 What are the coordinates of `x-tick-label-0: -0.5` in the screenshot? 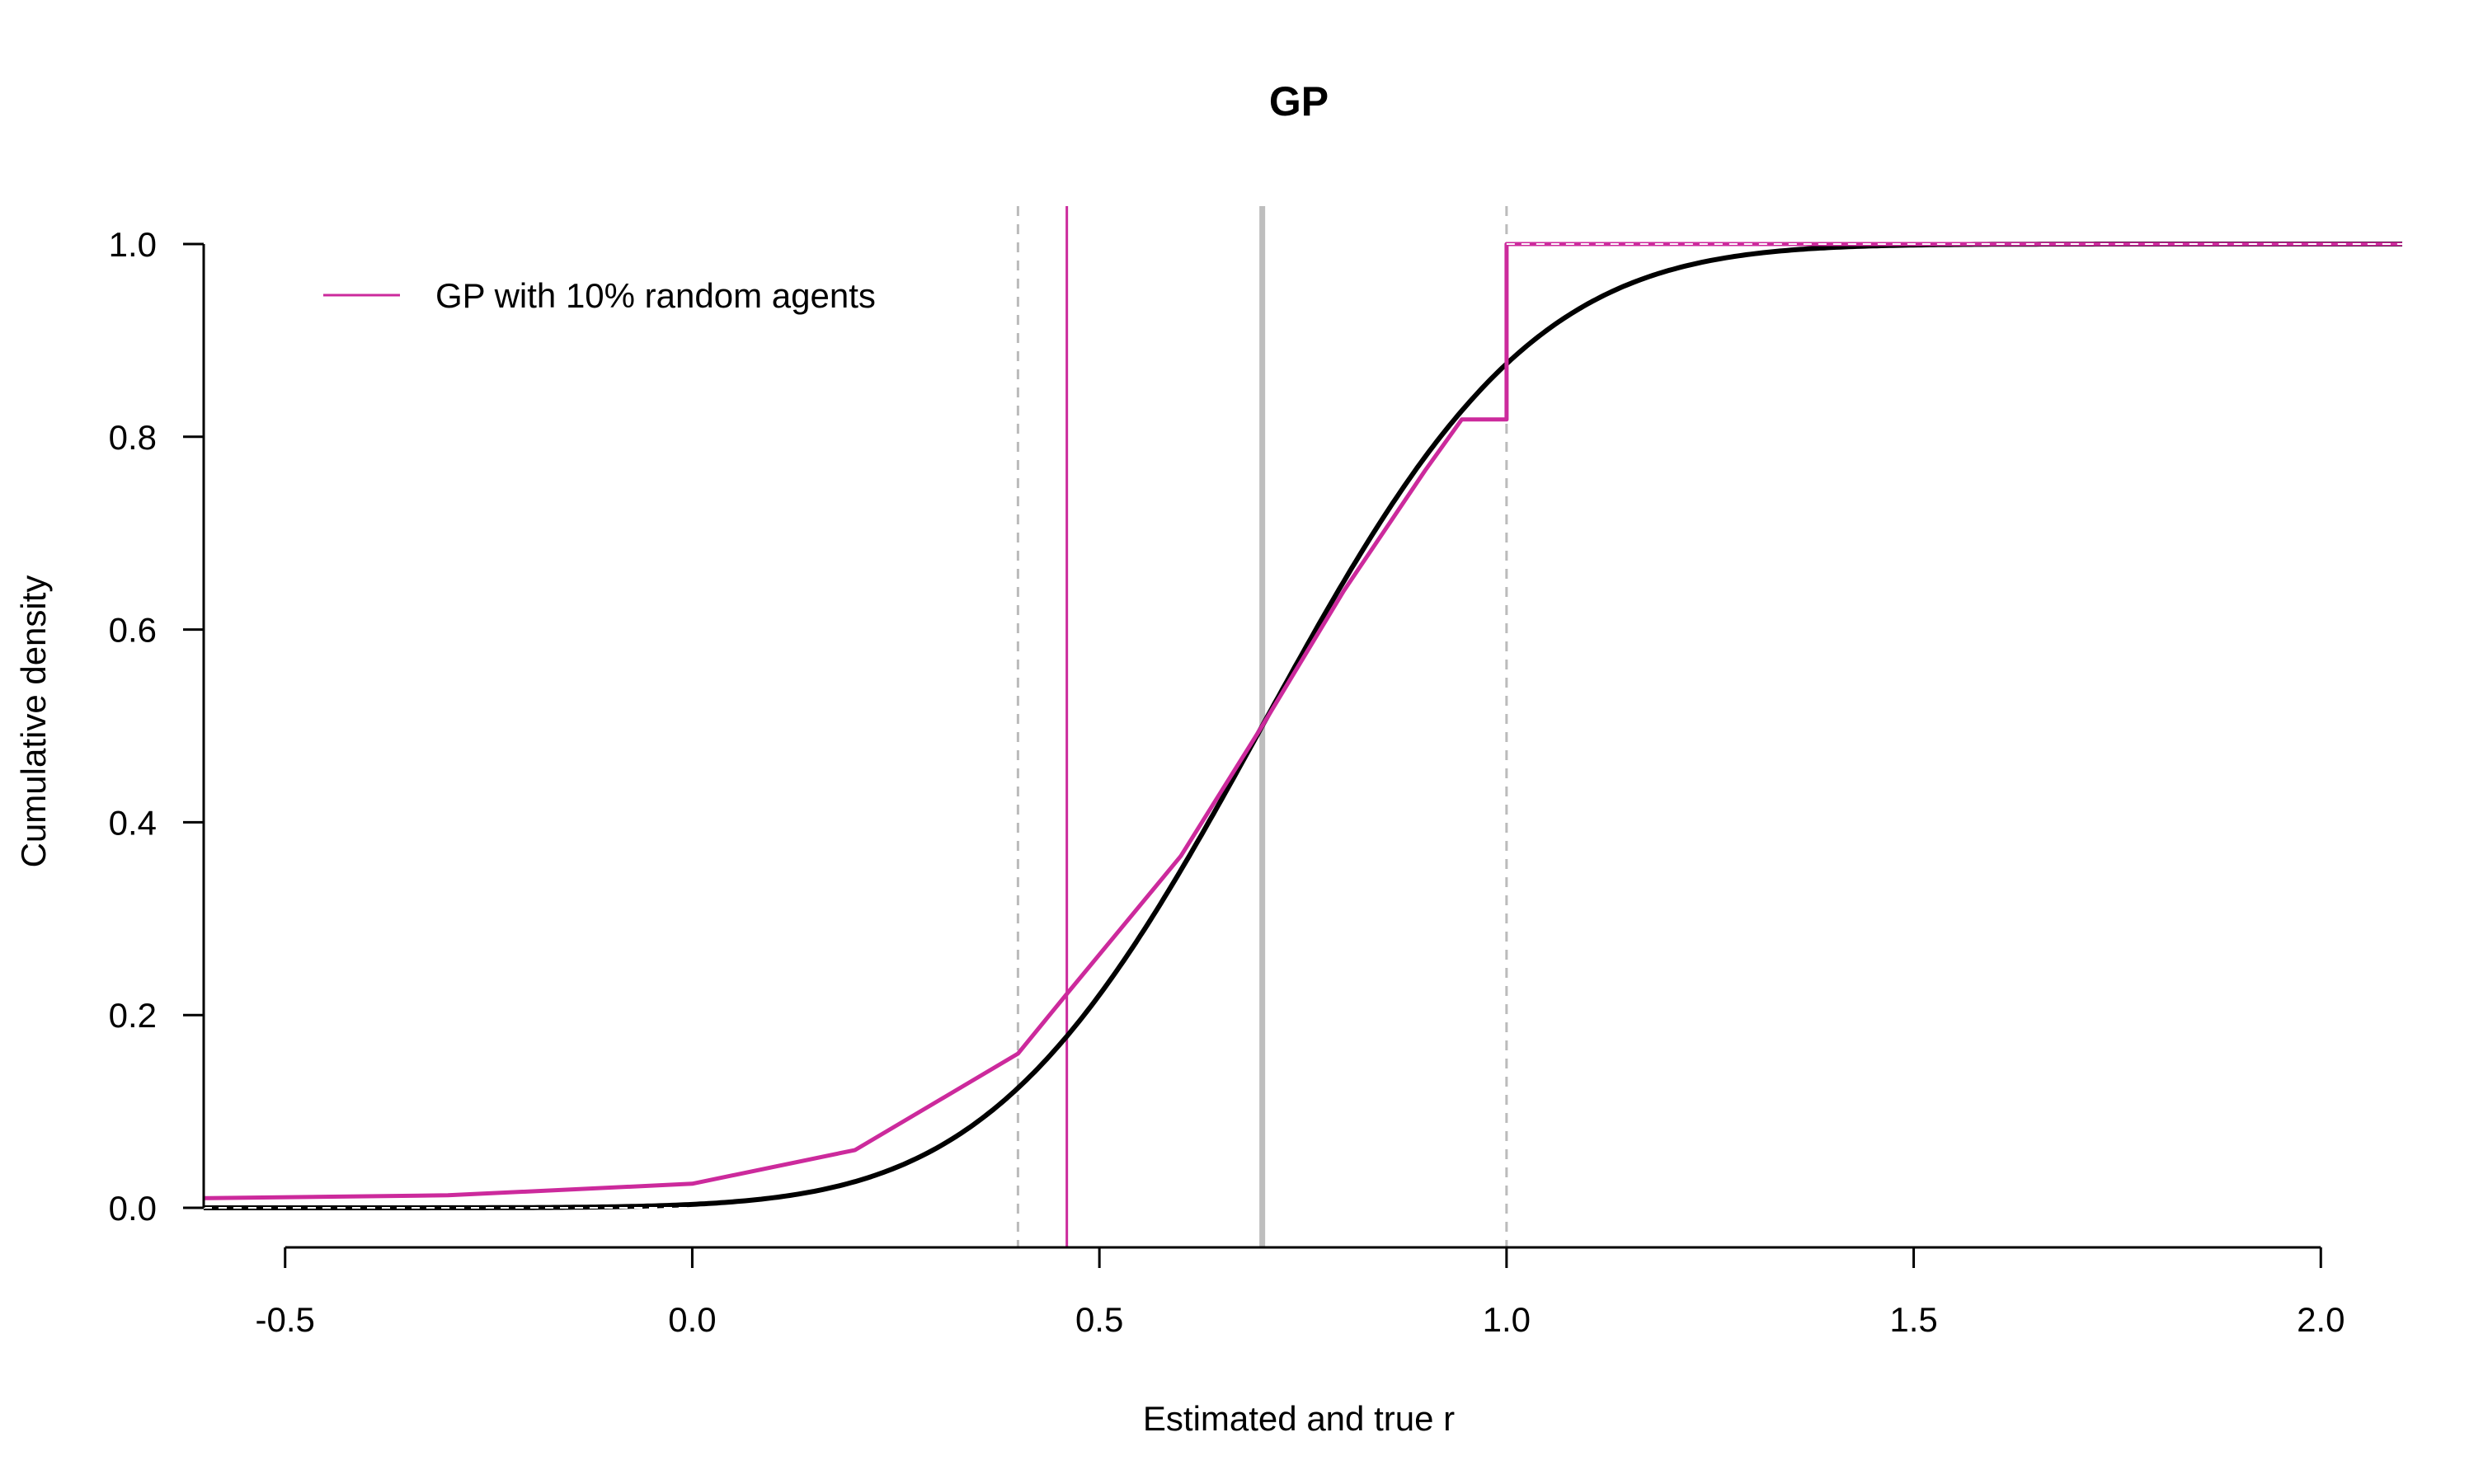 It's located at (285, 1319).